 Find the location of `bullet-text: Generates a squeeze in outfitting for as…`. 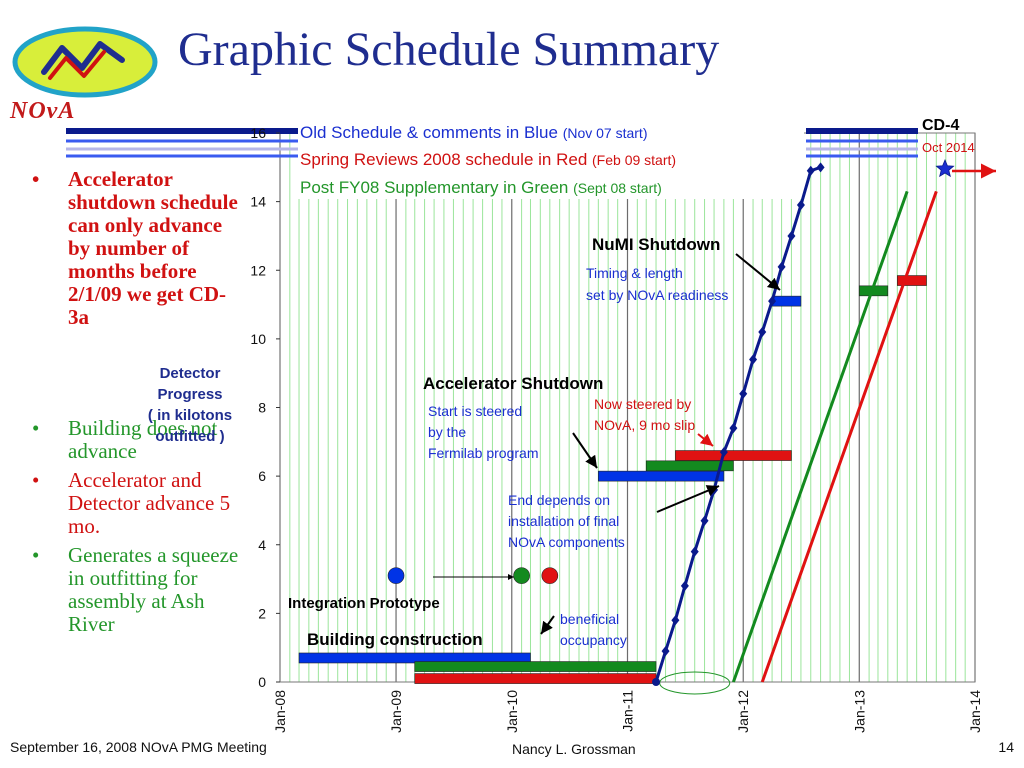

bullet-text: Generates a squeeze in outfitting for as… is located at coordinates (153, 589).